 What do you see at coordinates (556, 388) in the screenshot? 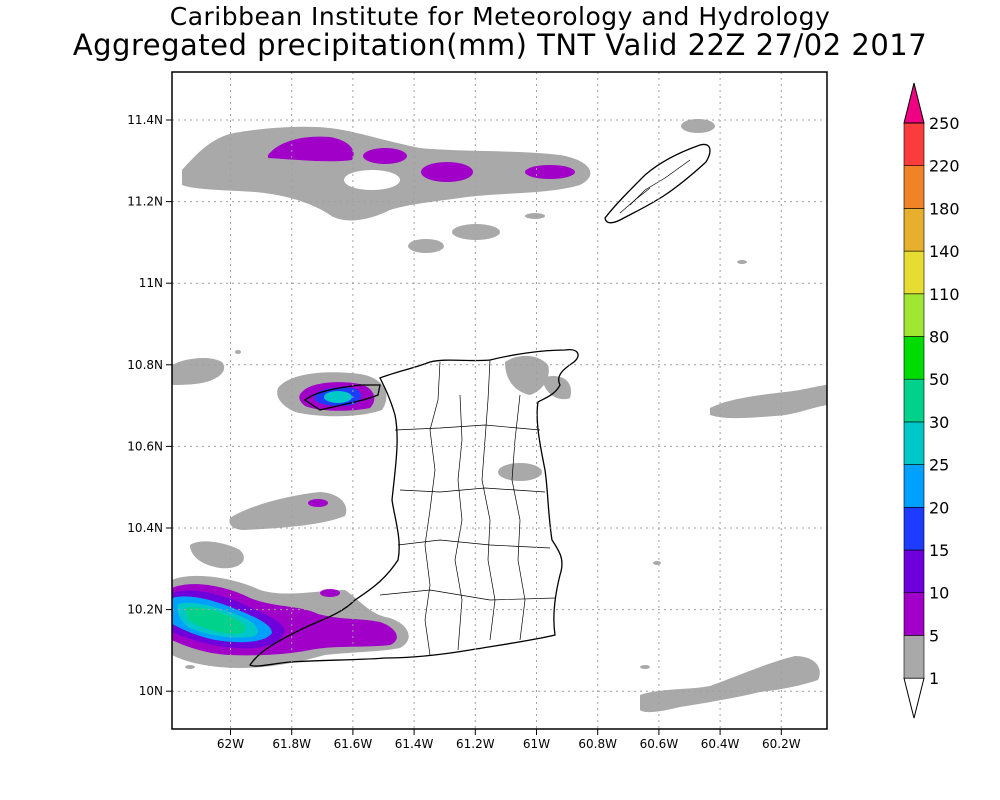
I see `precip-area-northeast-coast` at bounding box center [556, 388].